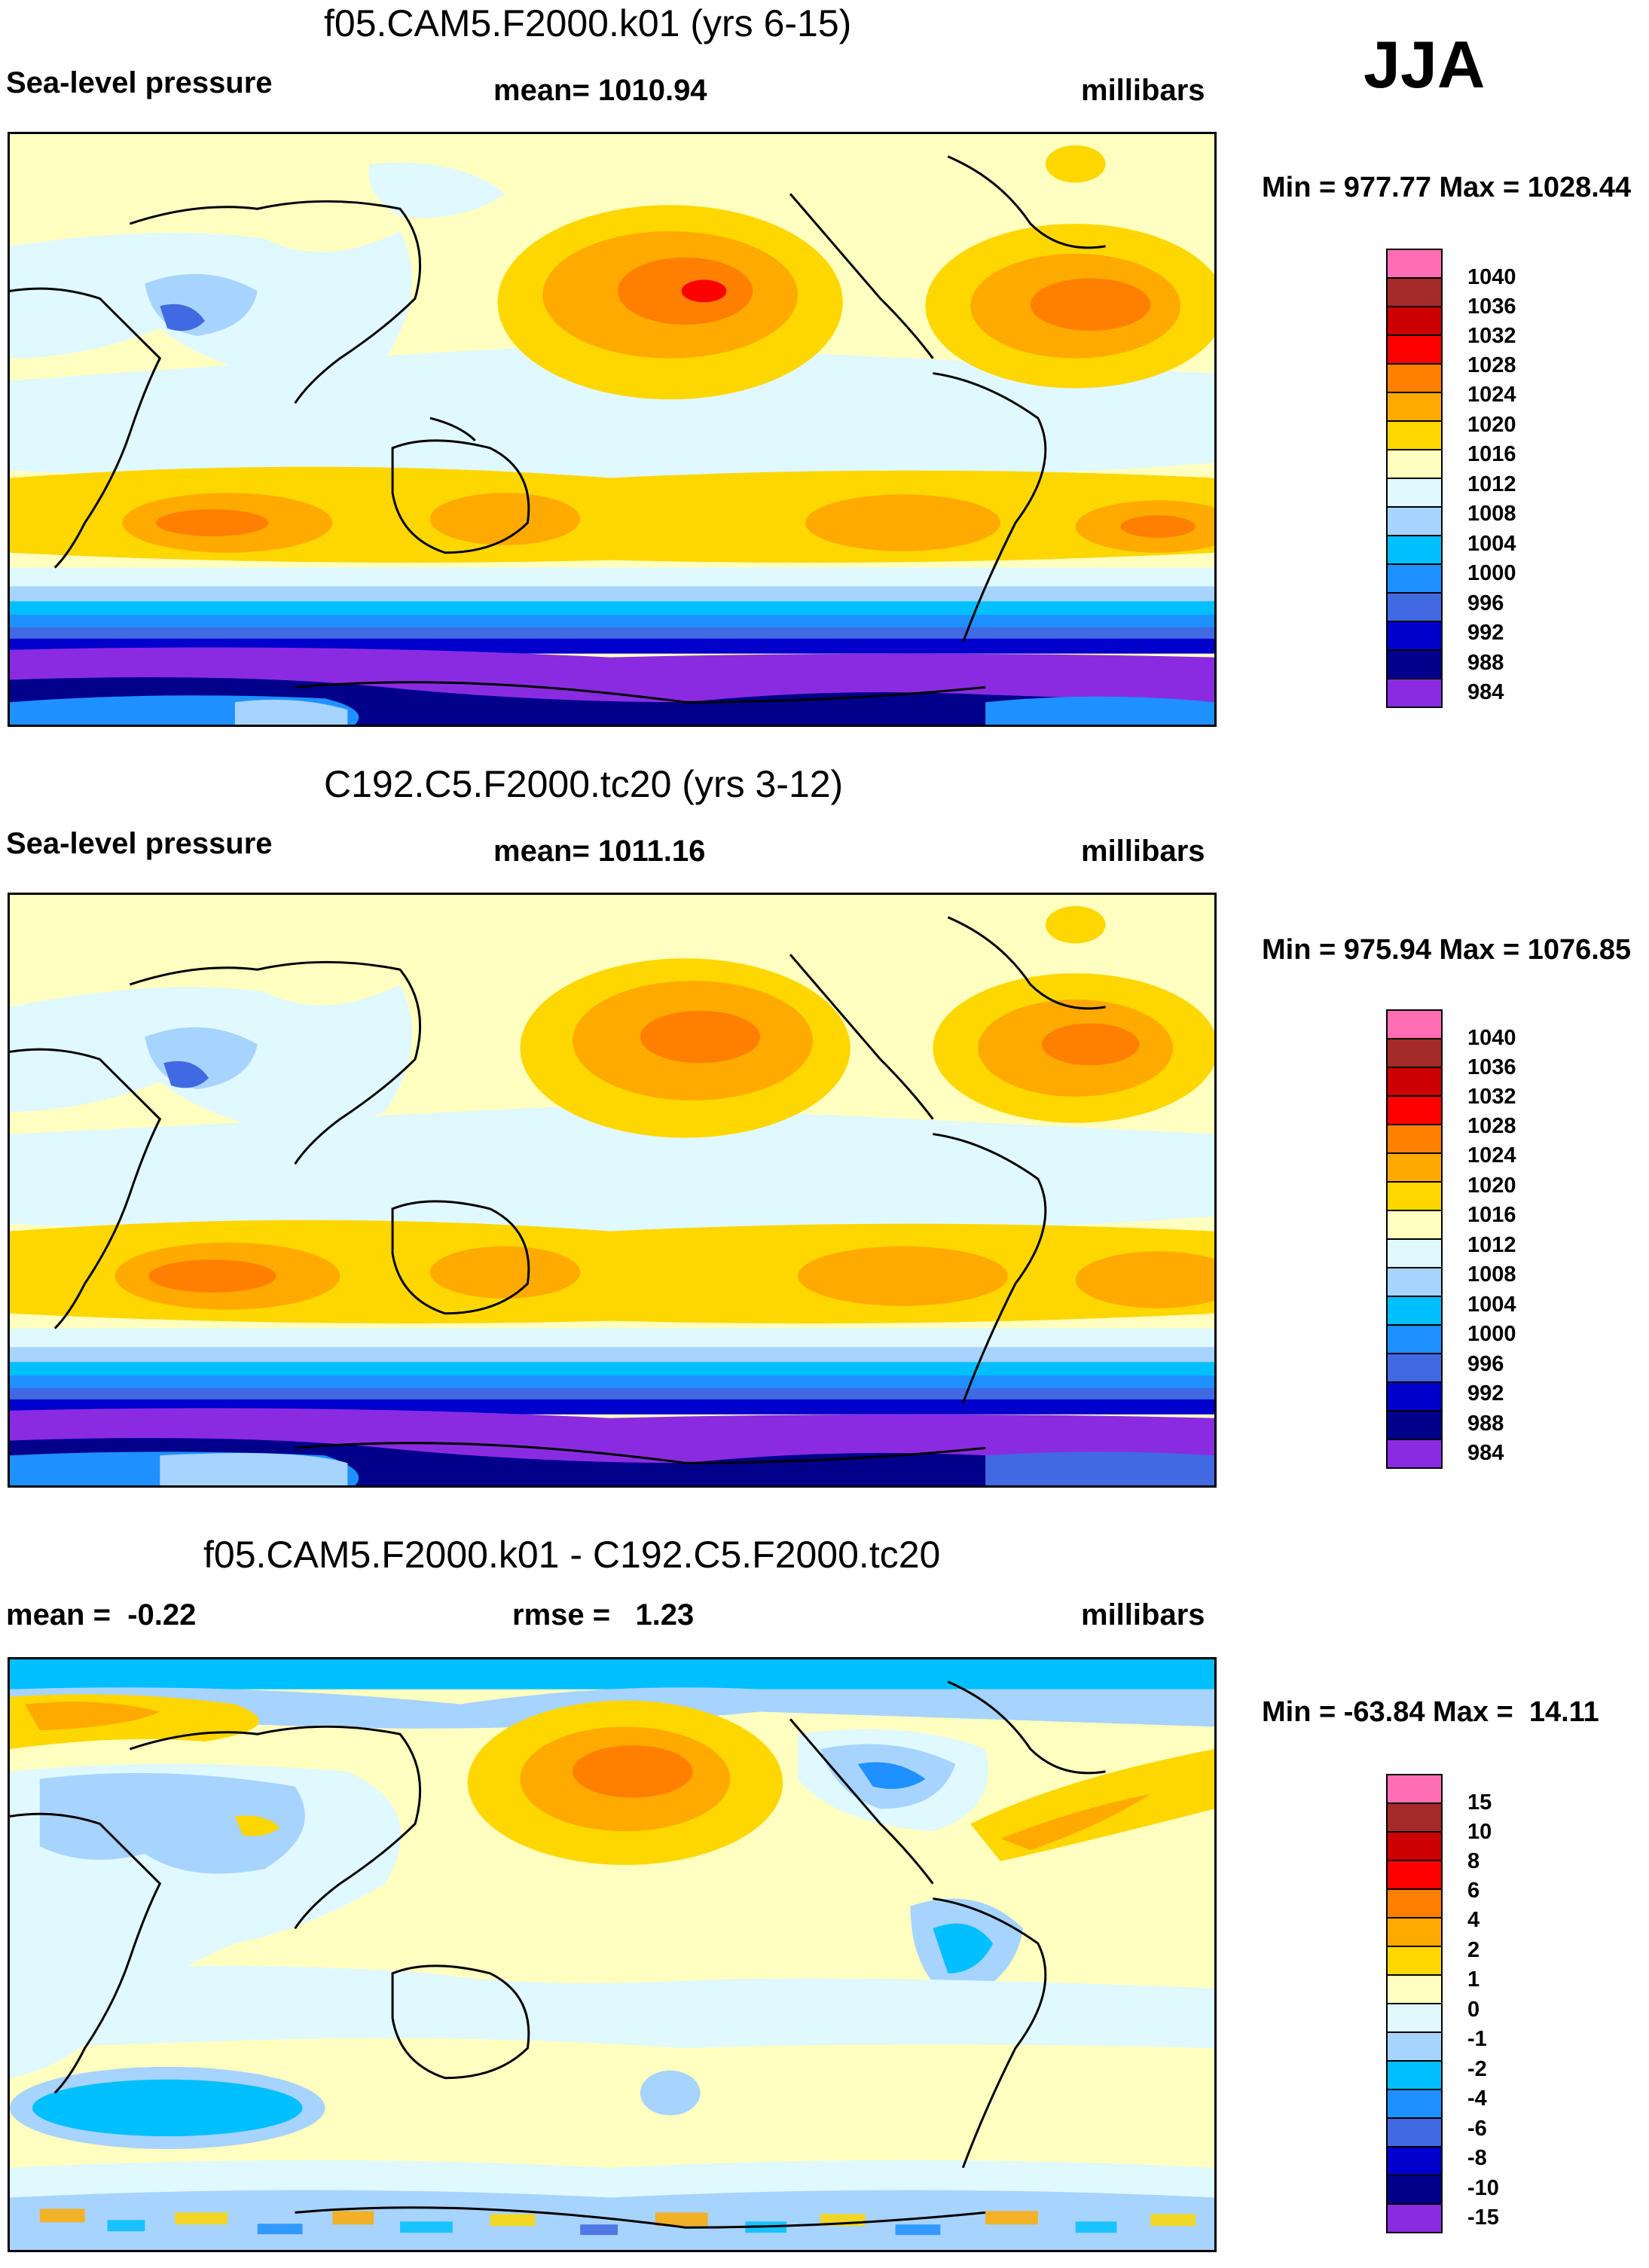  What do you see at coordinates (1473, 1861) in the screenshot?
I see `colorbar-label: 8` at bounding box center [1473, 1861].